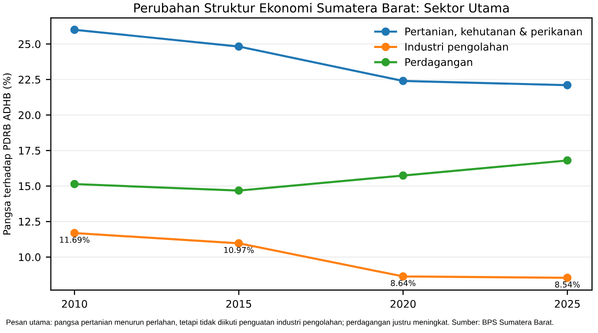 The image size is (598, 333). Describe the element at coordinates (239, 304) in the screenshot. I see `x-tick-label: 2015` at that location.